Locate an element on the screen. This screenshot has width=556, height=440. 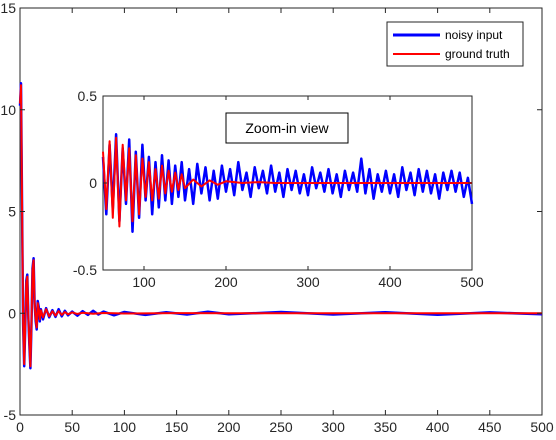
main-x-tick-label: 0 is located at coordinates (20, 427).